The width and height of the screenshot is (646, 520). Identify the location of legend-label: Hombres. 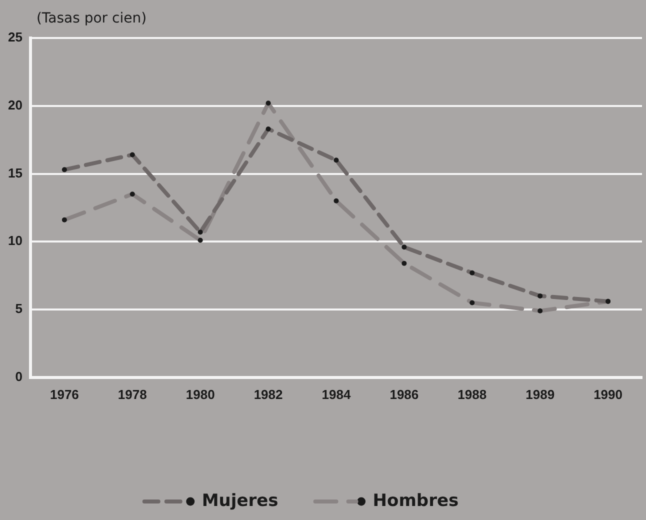
(415, 500).